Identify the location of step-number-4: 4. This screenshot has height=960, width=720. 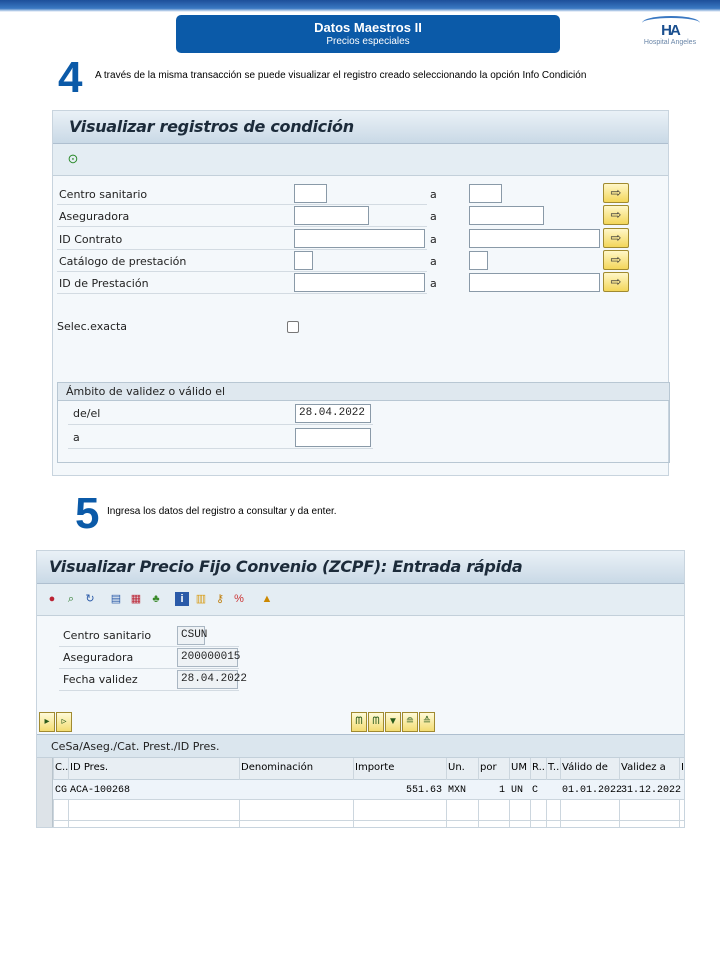
(70, 77).